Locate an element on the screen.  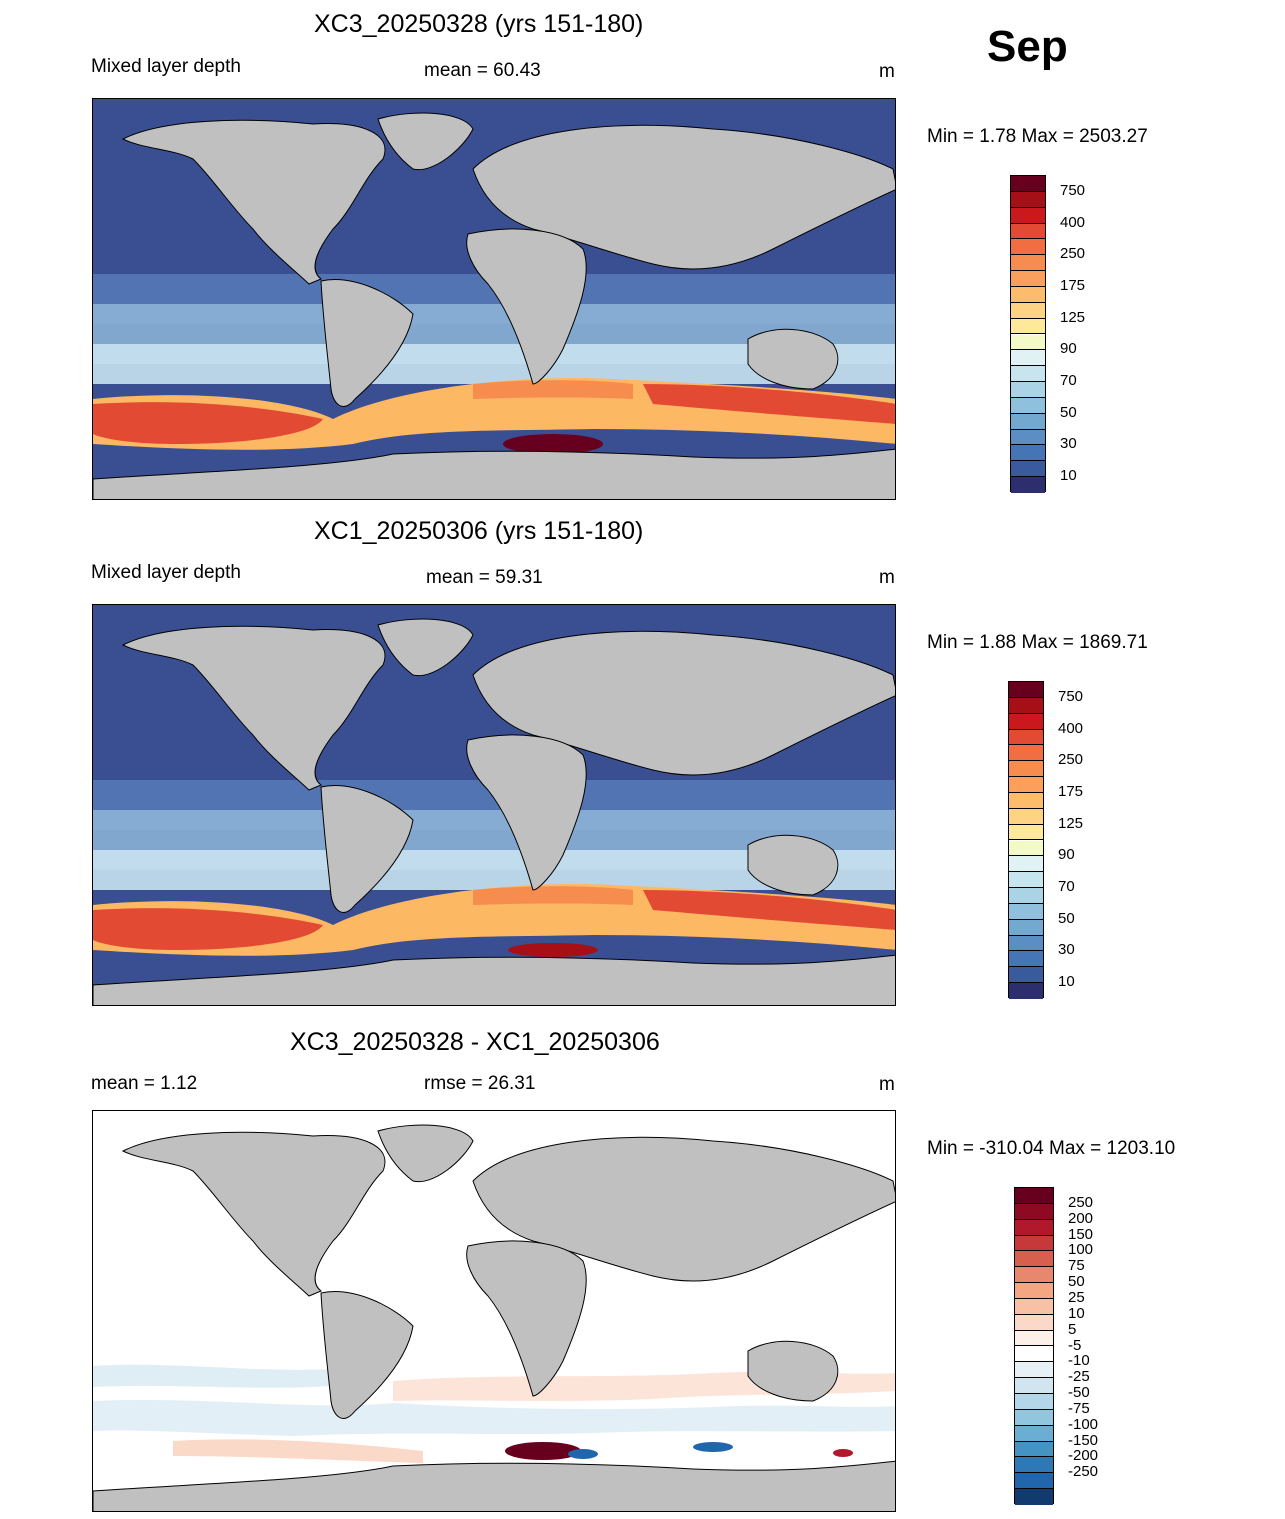
panel2-title: XC1_20250306 (yrs 151-180) is located at coordinates (479, 531).